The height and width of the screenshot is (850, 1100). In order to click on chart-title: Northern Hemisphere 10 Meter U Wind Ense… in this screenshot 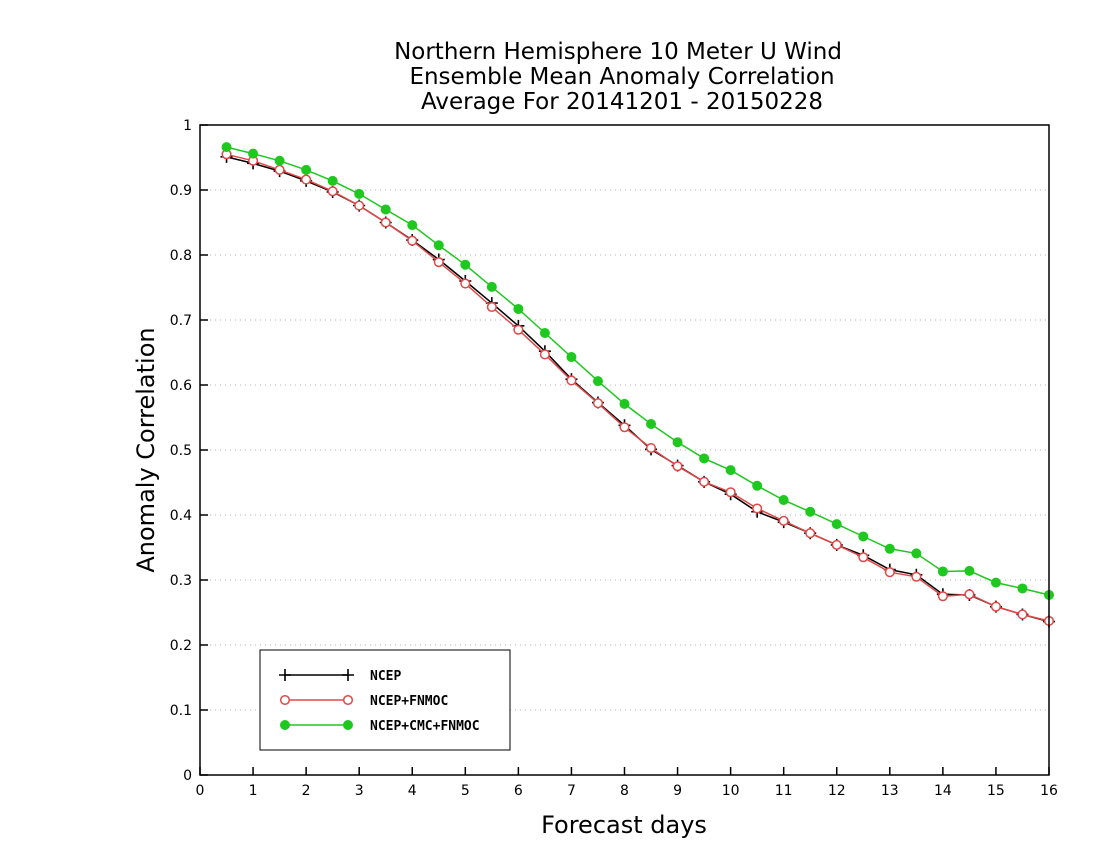, I will do `click(618, 77)`.